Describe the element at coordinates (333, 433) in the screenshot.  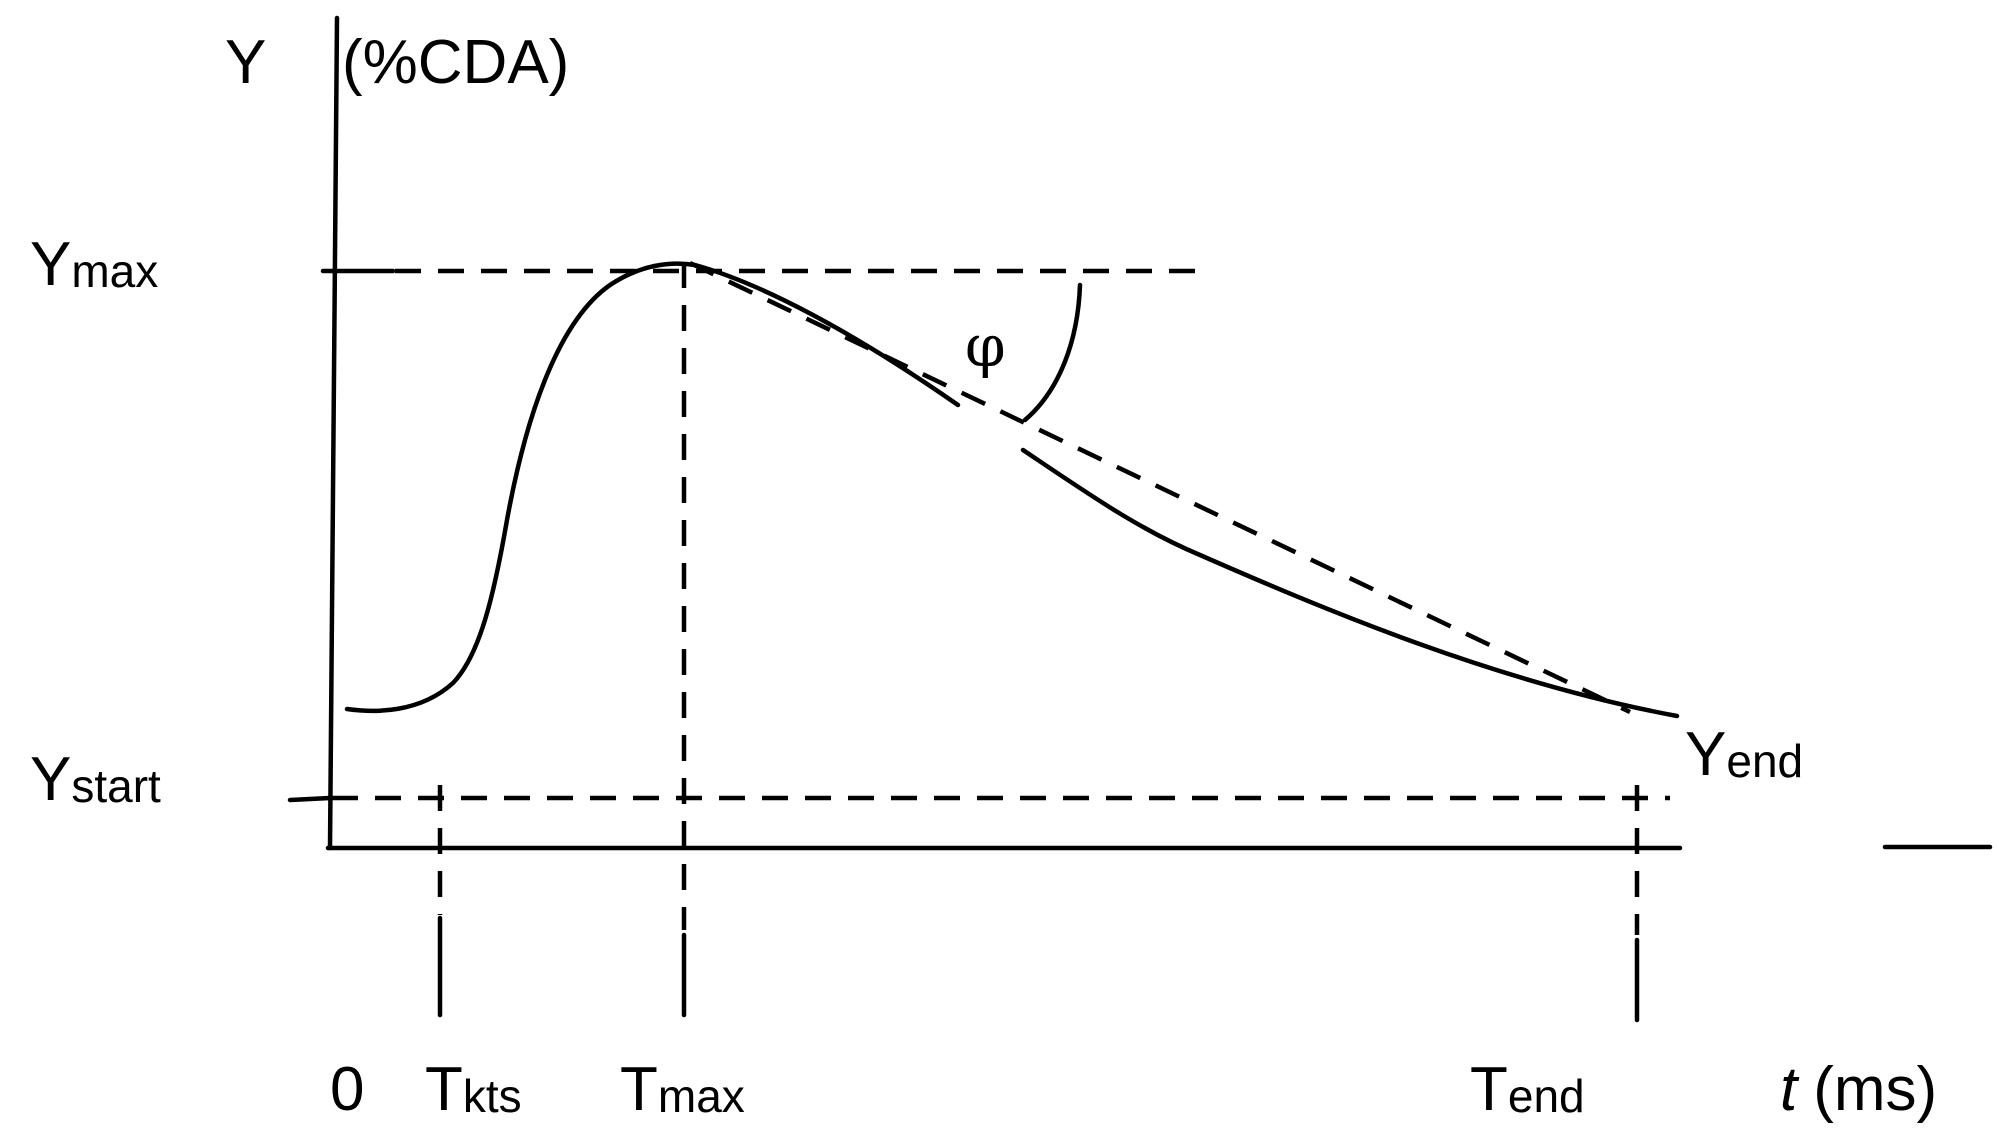
I see `y-axis` at that location.